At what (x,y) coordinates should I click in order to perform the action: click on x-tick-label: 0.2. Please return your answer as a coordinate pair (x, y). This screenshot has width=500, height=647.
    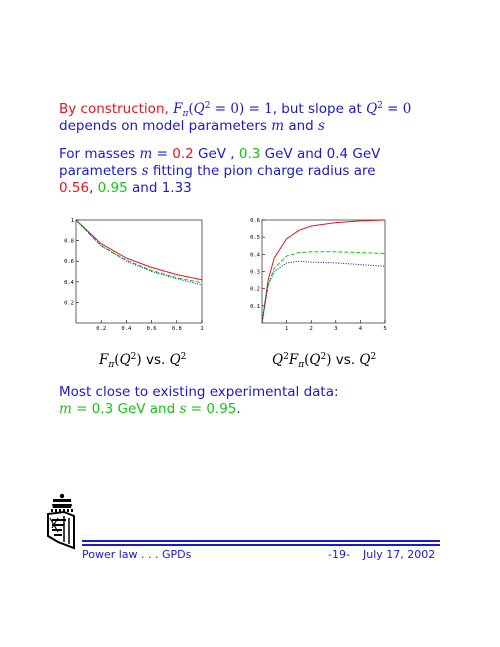
    Looking at the image, I should click on (101, 329).